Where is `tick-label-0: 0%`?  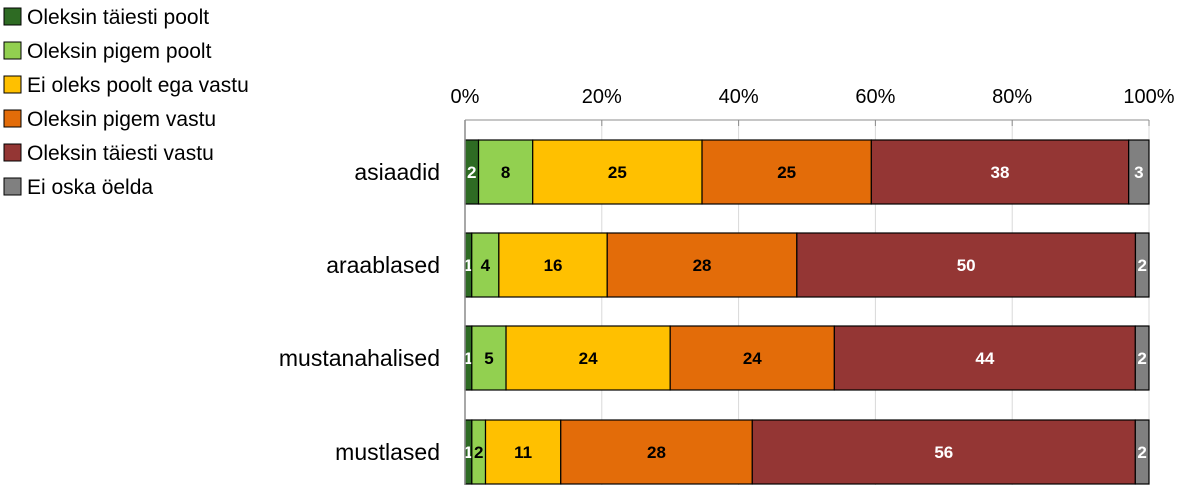 tick-label-0: 0% is located at coordinates (465, 97).